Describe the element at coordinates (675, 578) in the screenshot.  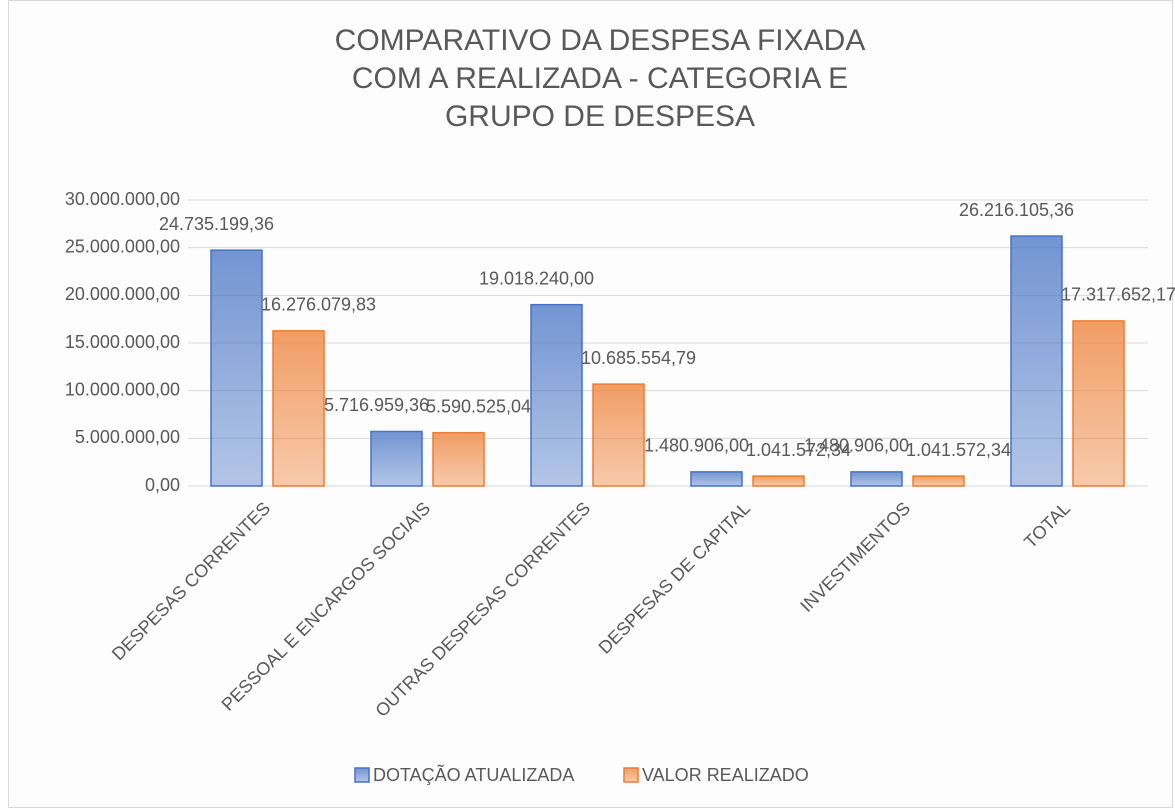
I see `x-tick-label: DESPESAS DE CAPITAL` at that location.